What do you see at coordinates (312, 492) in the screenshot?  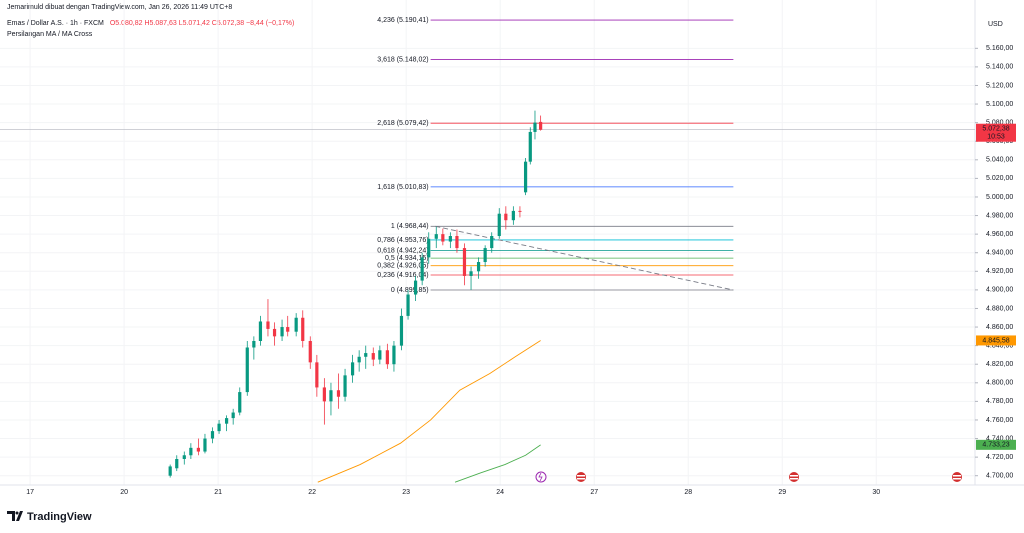 I see `x-tick-label: 22` at bounding box center [312, 492].